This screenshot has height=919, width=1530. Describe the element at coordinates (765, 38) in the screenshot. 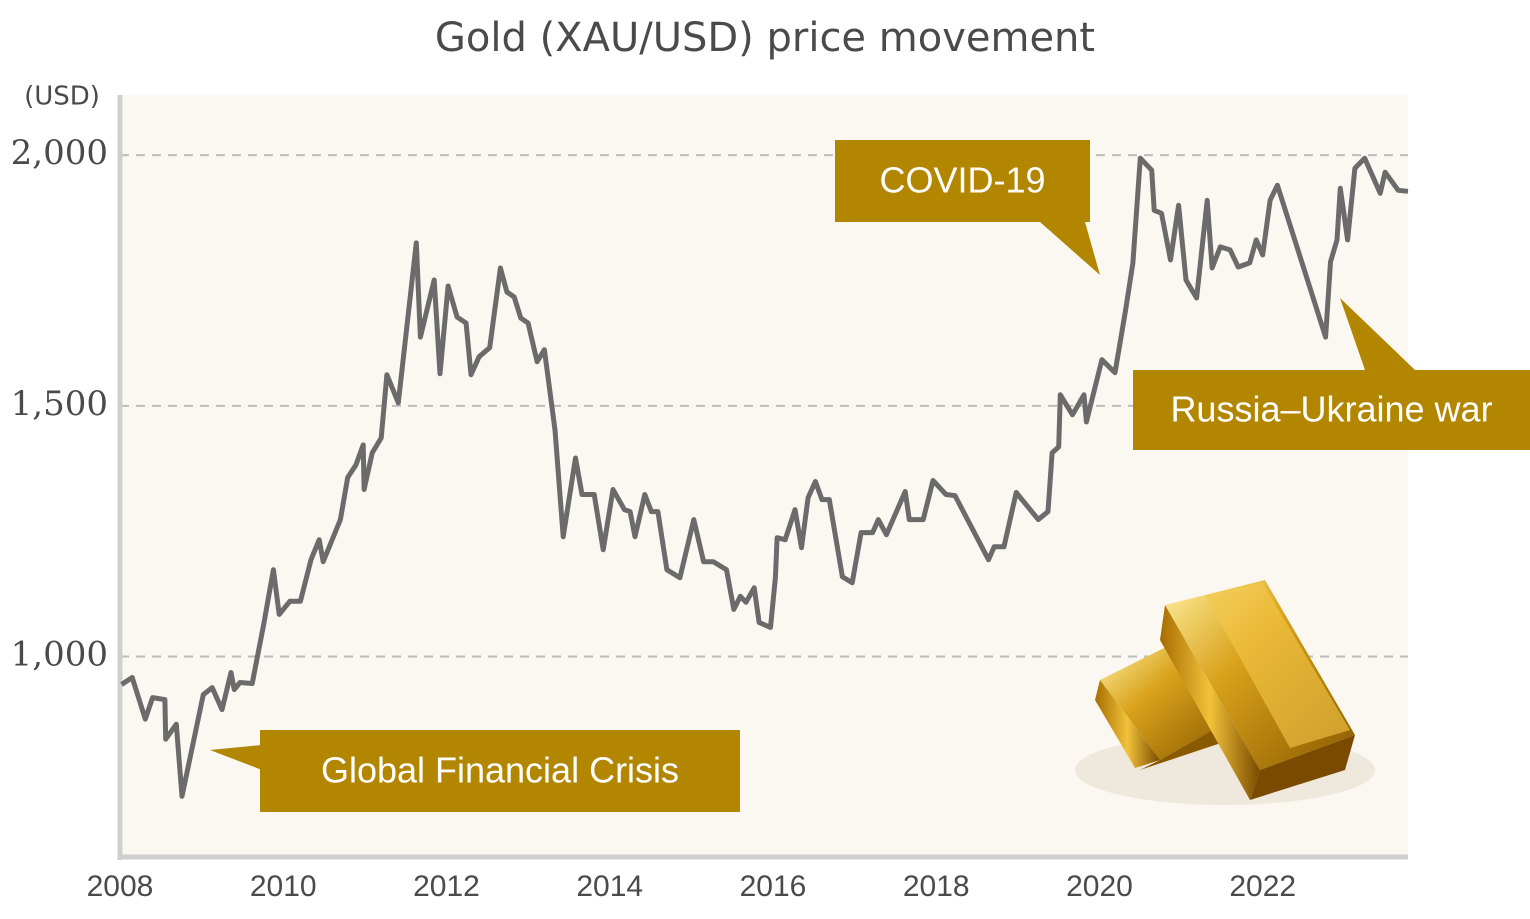

I see `chart-title: Gold (XAU/USD) price movement` at that location.